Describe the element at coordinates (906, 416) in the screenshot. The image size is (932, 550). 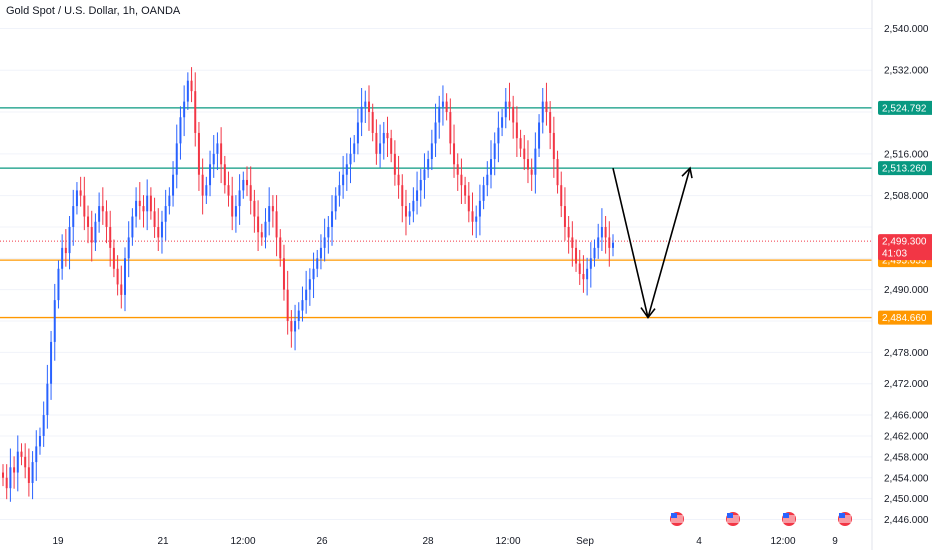
I see `y-tick-label: 2,466.000` at that location.